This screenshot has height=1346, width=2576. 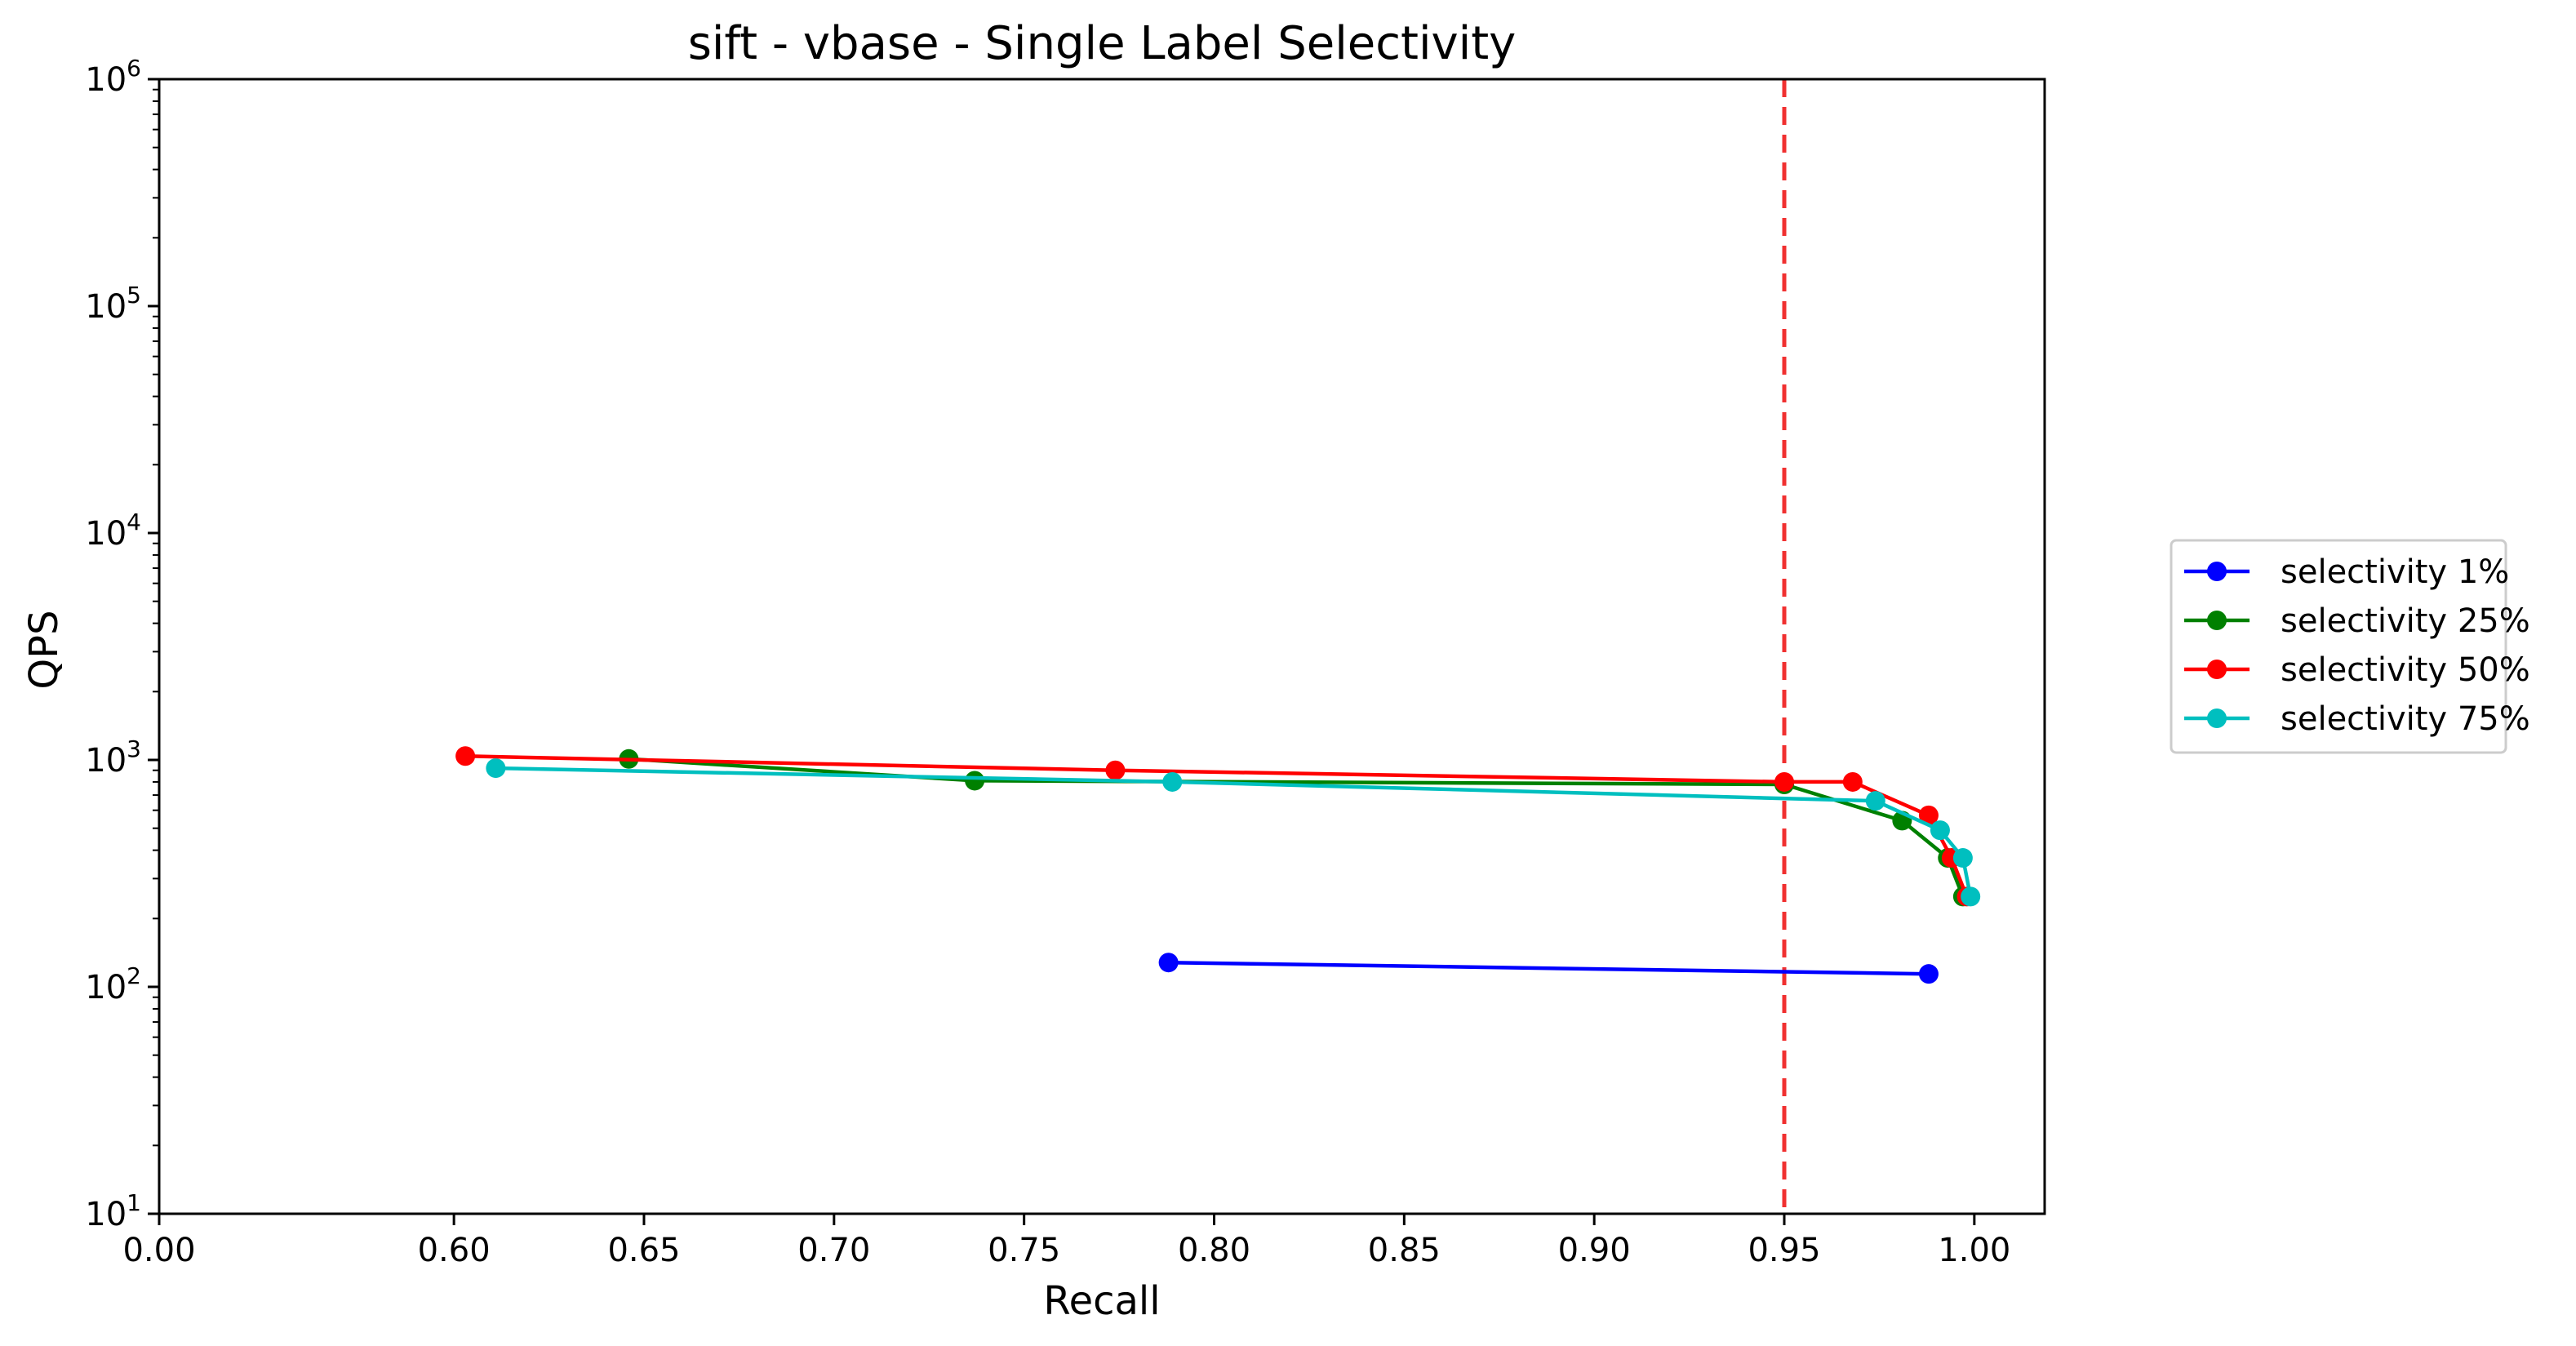 What do you see at coordinates (833, 1251) in the screenshot?
I see `x-tick-label: 0.70` at bounding box center [833, 1251].